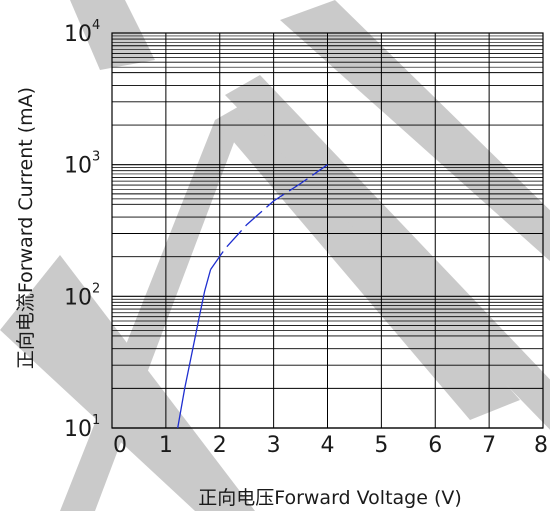 This screenshot has width=550, height=511. I want to click on y-tick-label: 10¹, so click(82, 427).